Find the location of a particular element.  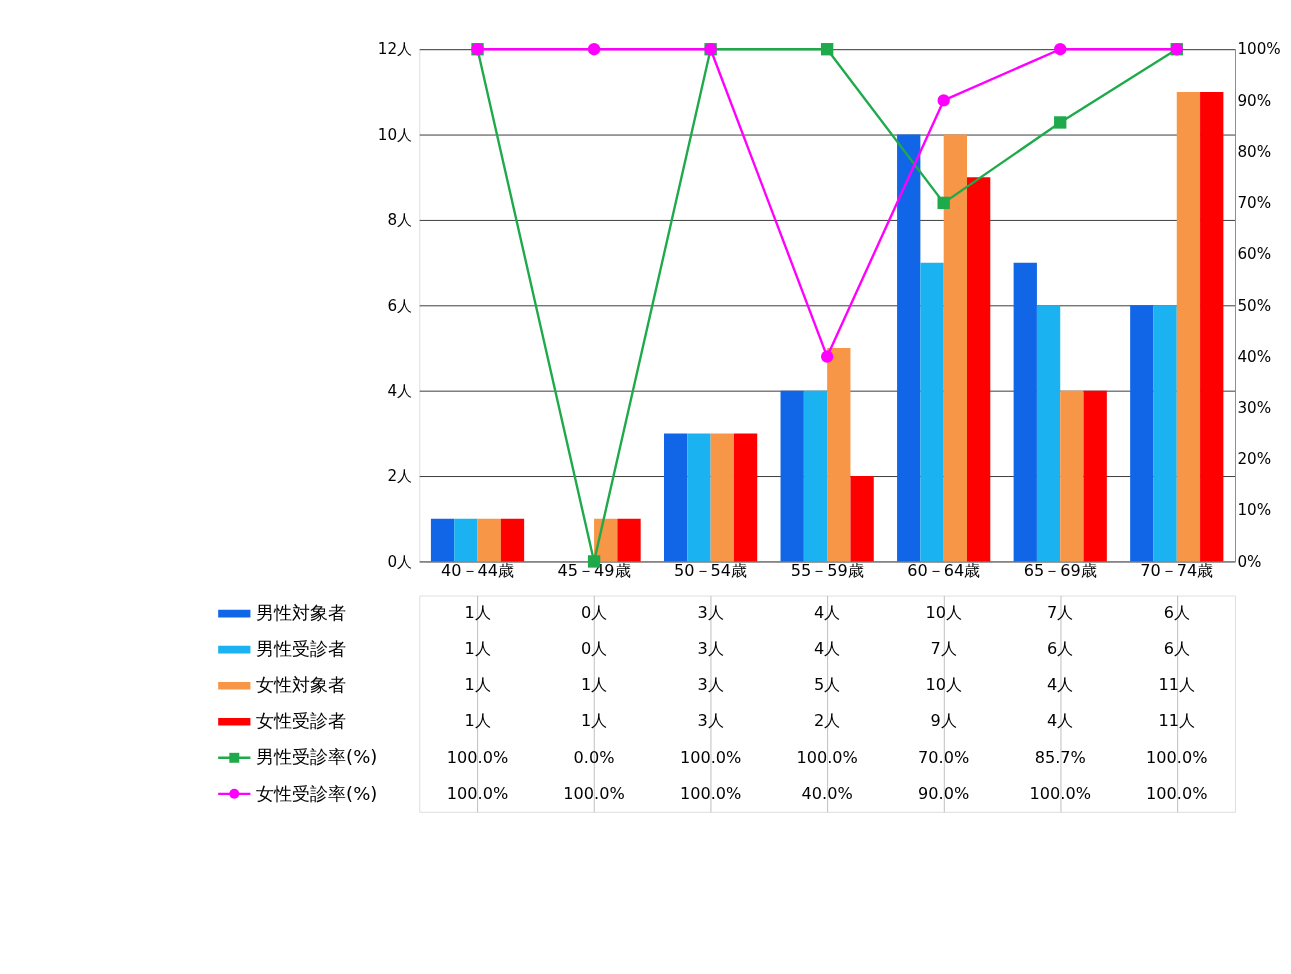

y2-tick-label: 60% is located at coordinates (1254, 254).